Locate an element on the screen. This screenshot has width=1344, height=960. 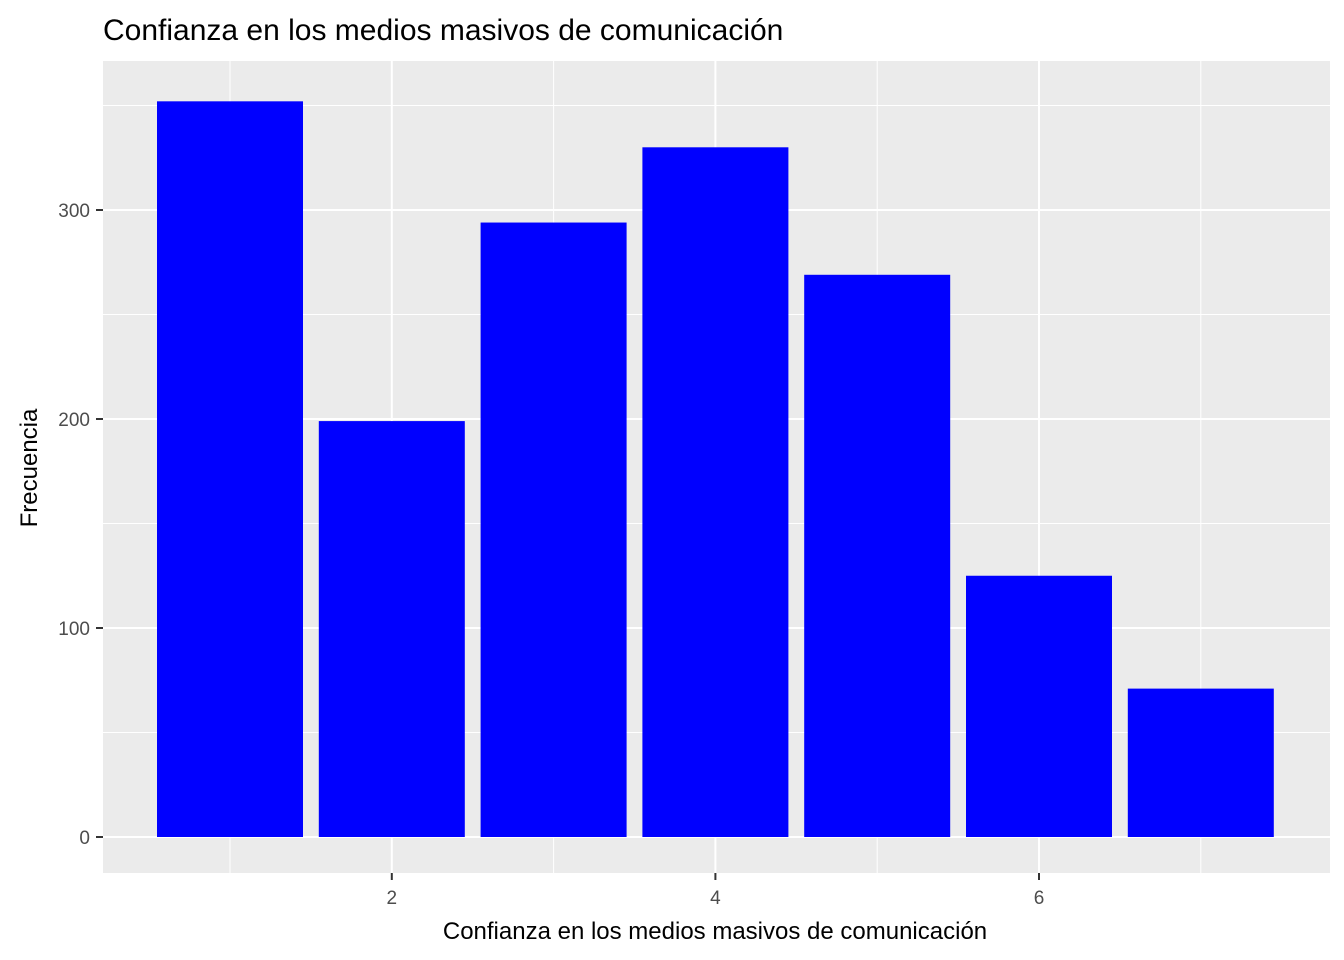
y-tick-label: 100 is located at coordinates (74, 629).